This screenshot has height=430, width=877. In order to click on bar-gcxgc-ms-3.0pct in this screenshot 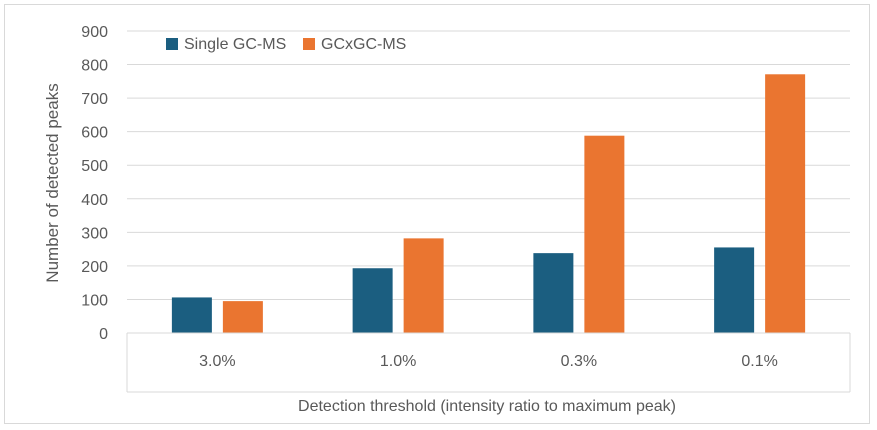, I will do `click(242, 317)`.